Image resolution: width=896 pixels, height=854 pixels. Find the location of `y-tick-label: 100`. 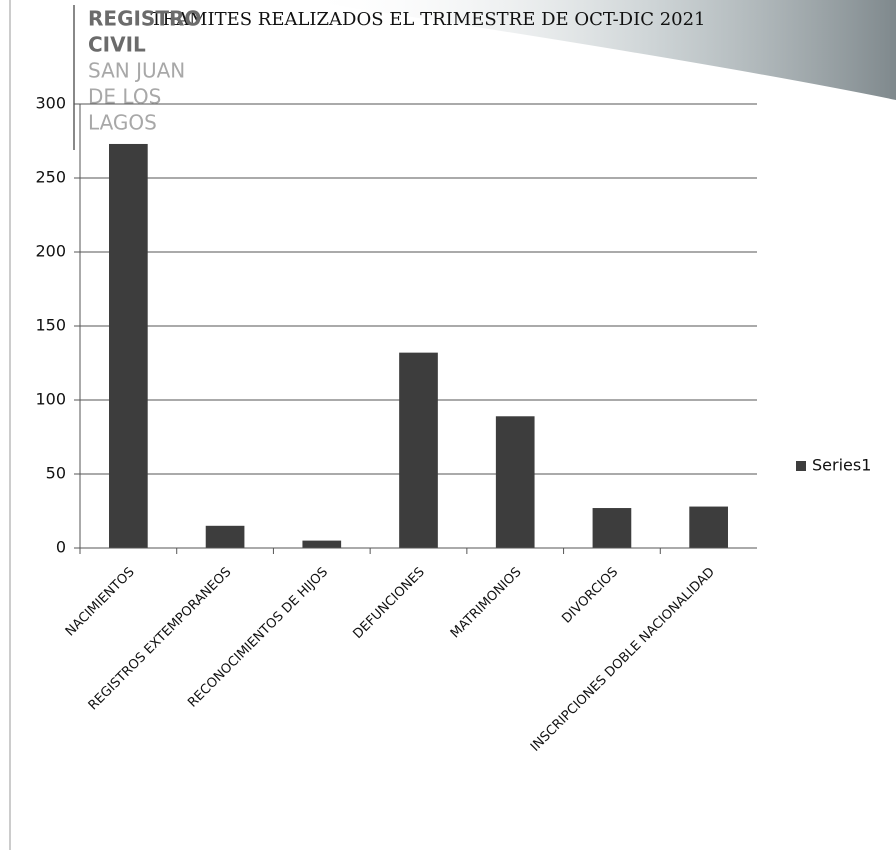

y-tick-label: 100 is located at coordinates (50, 399).